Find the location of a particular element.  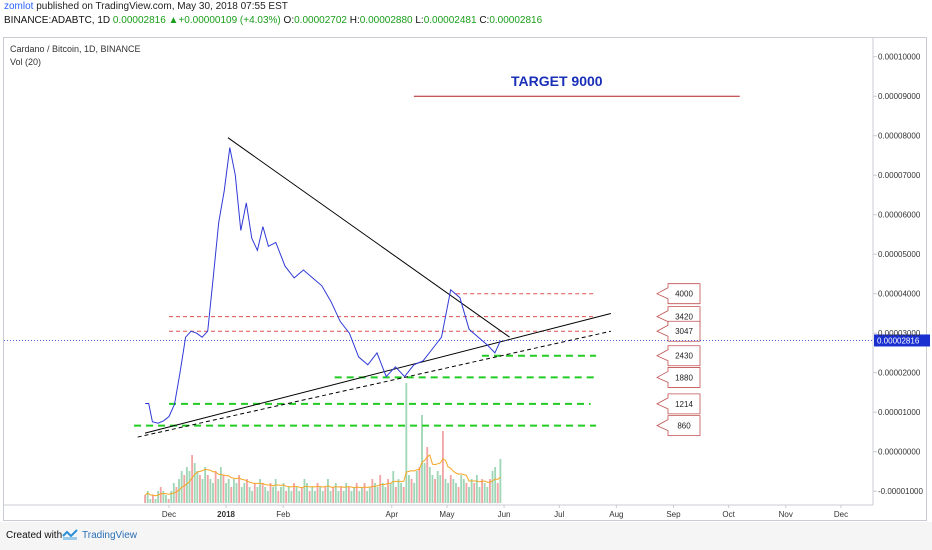

author-link: zomlot is located at coordinates (19, 6).